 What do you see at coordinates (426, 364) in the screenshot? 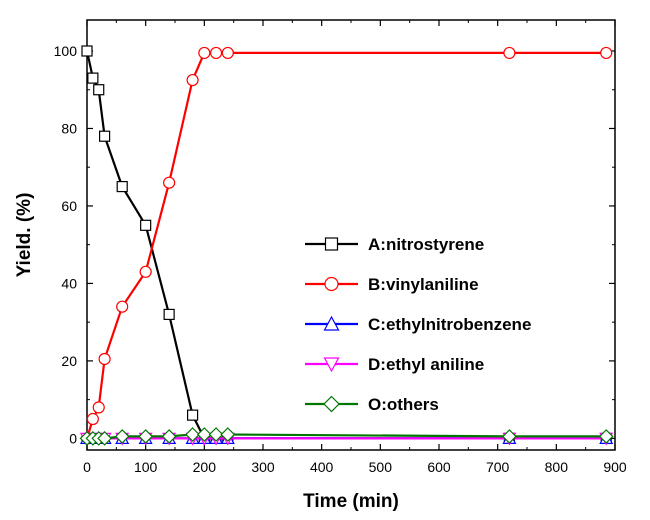
I see `legend-label: D:ethyl aniline` at bounding box center [426, 364].